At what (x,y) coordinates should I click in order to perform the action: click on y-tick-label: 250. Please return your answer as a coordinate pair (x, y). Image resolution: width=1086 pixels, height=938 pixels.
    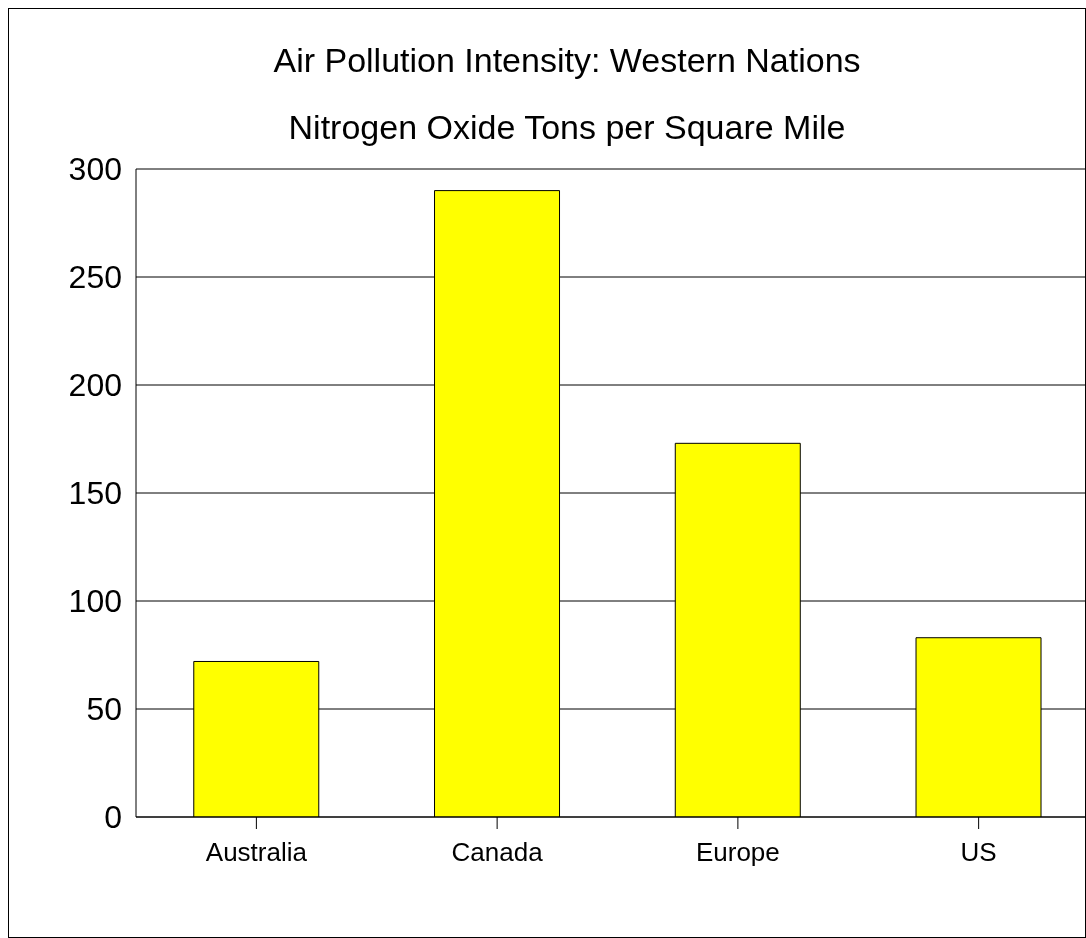
    Looking at the image, I should click on (95, 277).